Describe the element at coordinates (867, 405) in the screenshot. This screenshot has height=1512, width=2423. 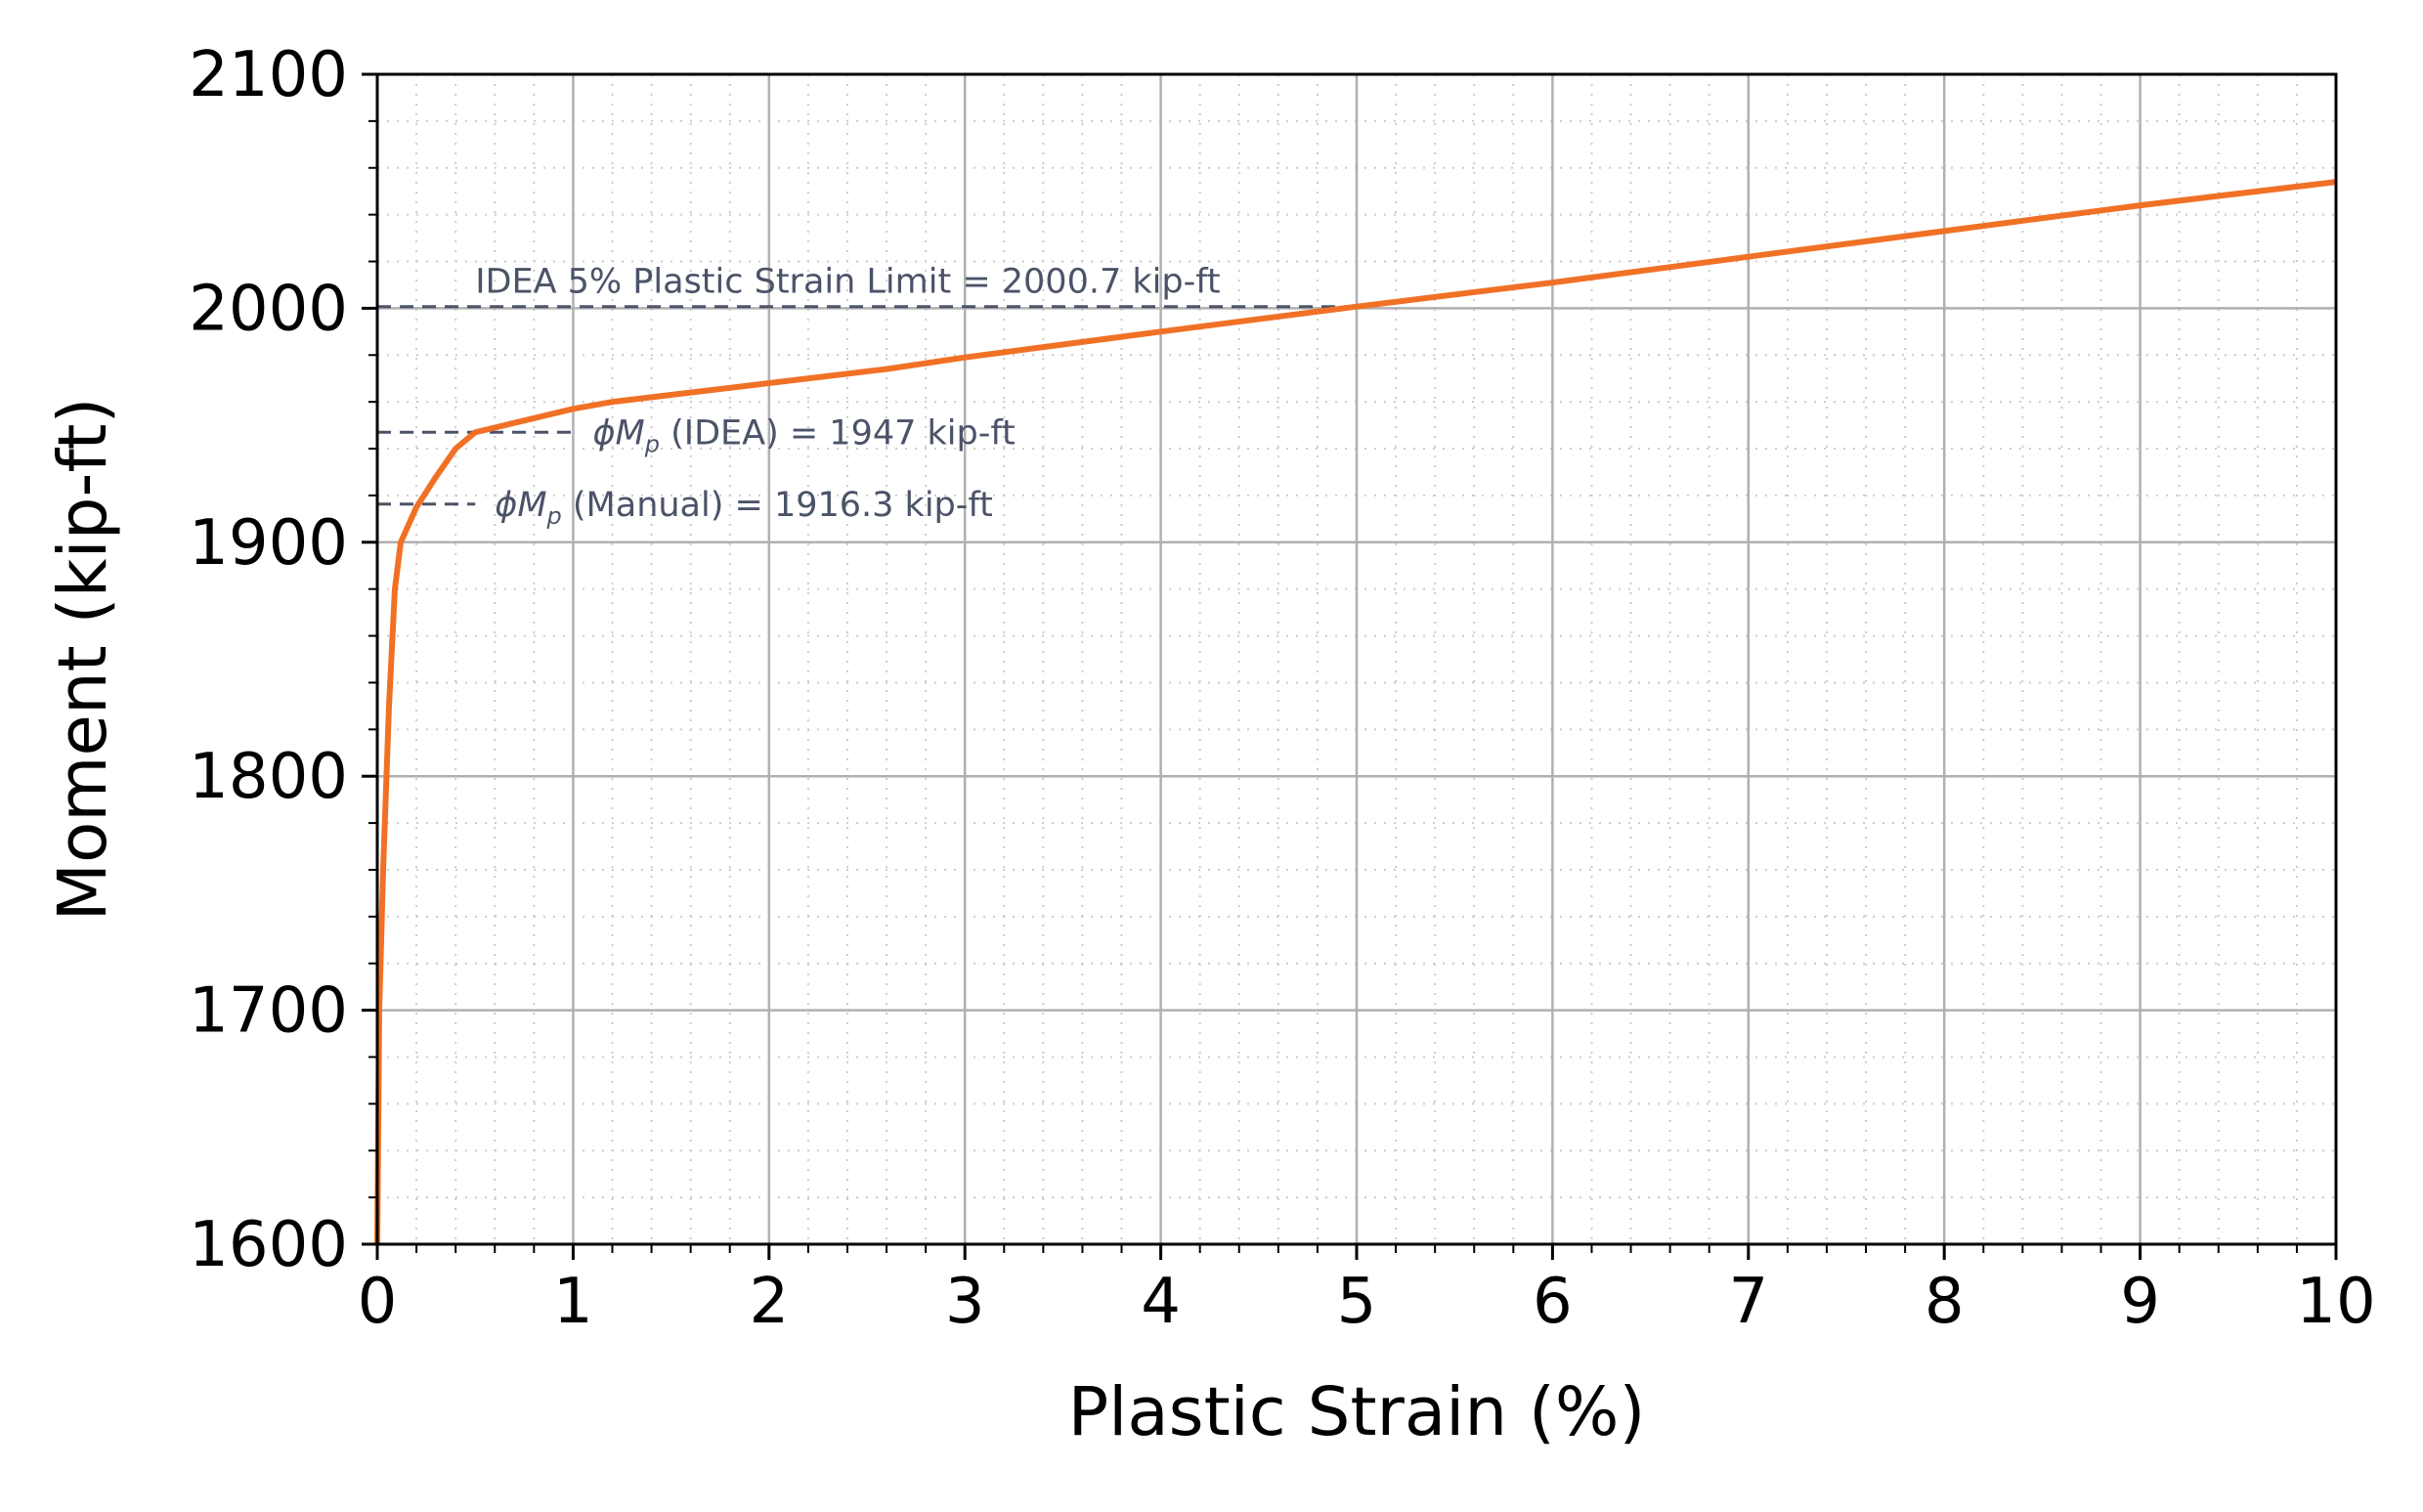
I see `reference-lines` at that location.